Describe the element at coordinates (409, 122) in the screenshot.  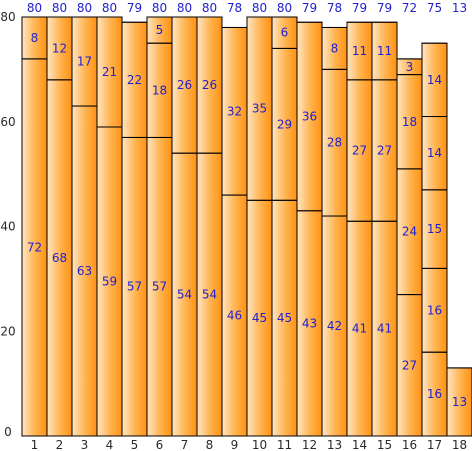
I see `segment-value-label: 18` at that location.